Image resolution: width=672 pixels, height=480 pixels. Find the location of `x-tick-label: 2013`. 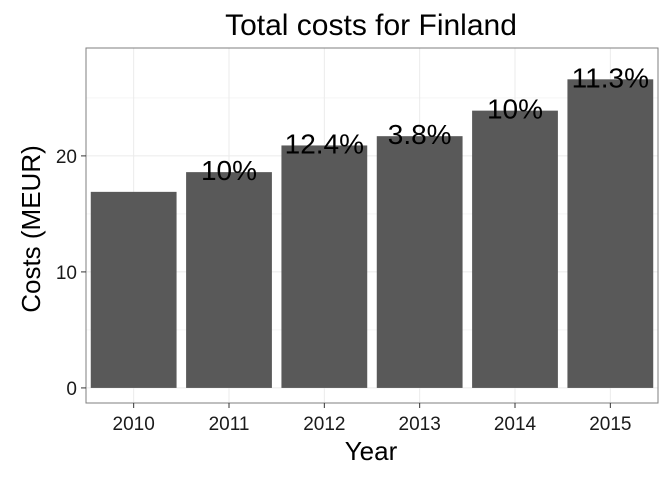

x-tick-label: 2013 is located at coordinates (420, 424).